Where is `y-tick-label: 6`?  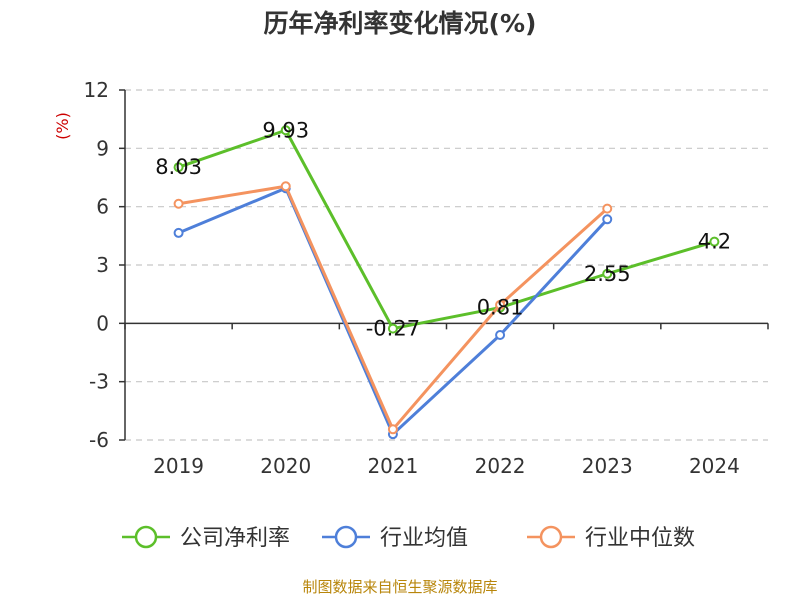
y-tick-label: 6 is located at coordinates (102, 207).